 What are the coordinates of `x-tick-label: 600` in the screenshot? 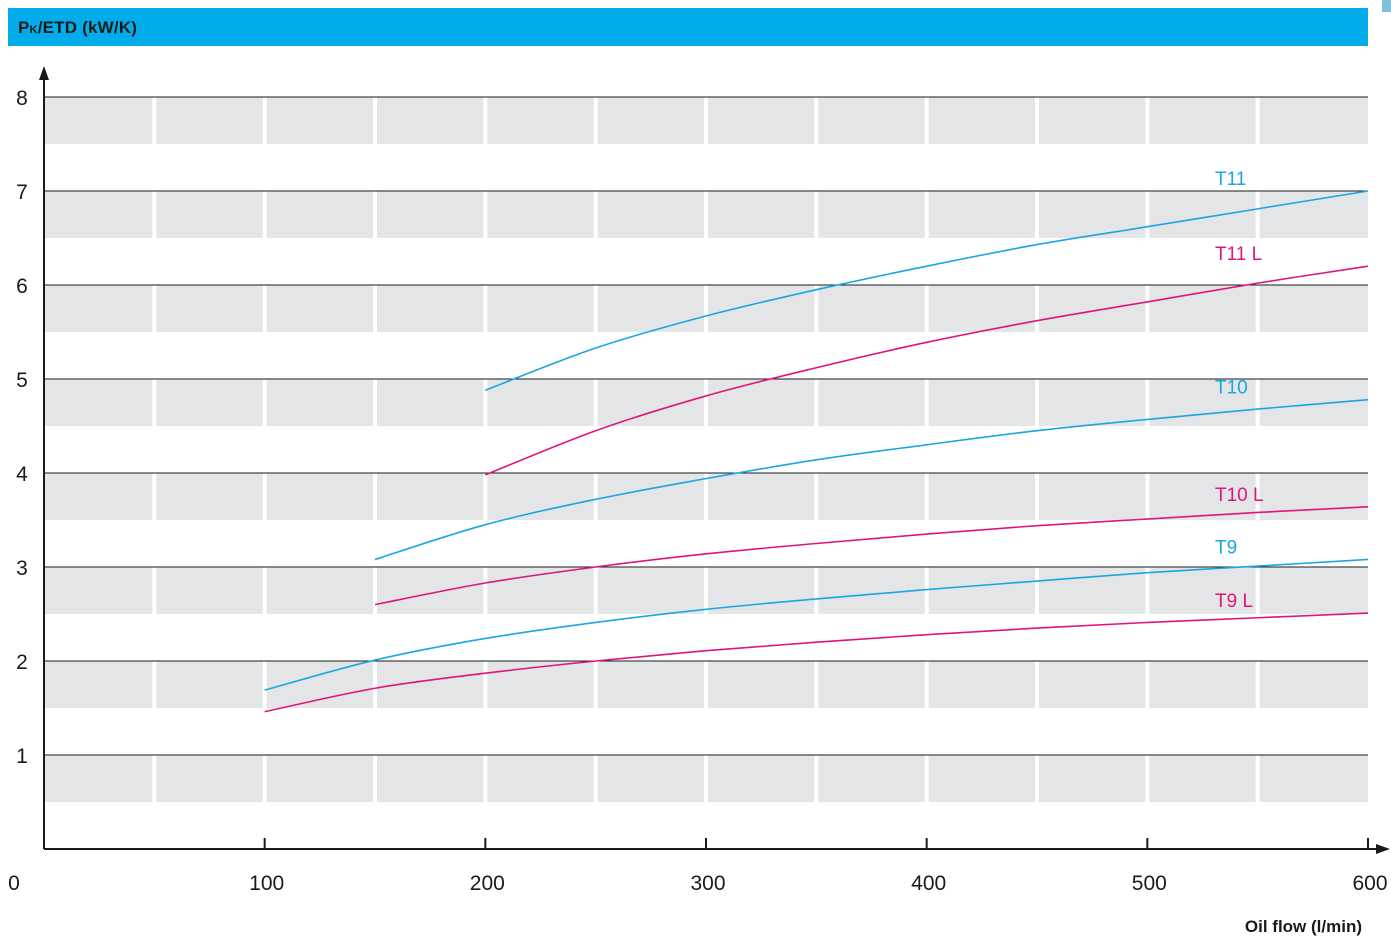 It's located at (1369, 883).